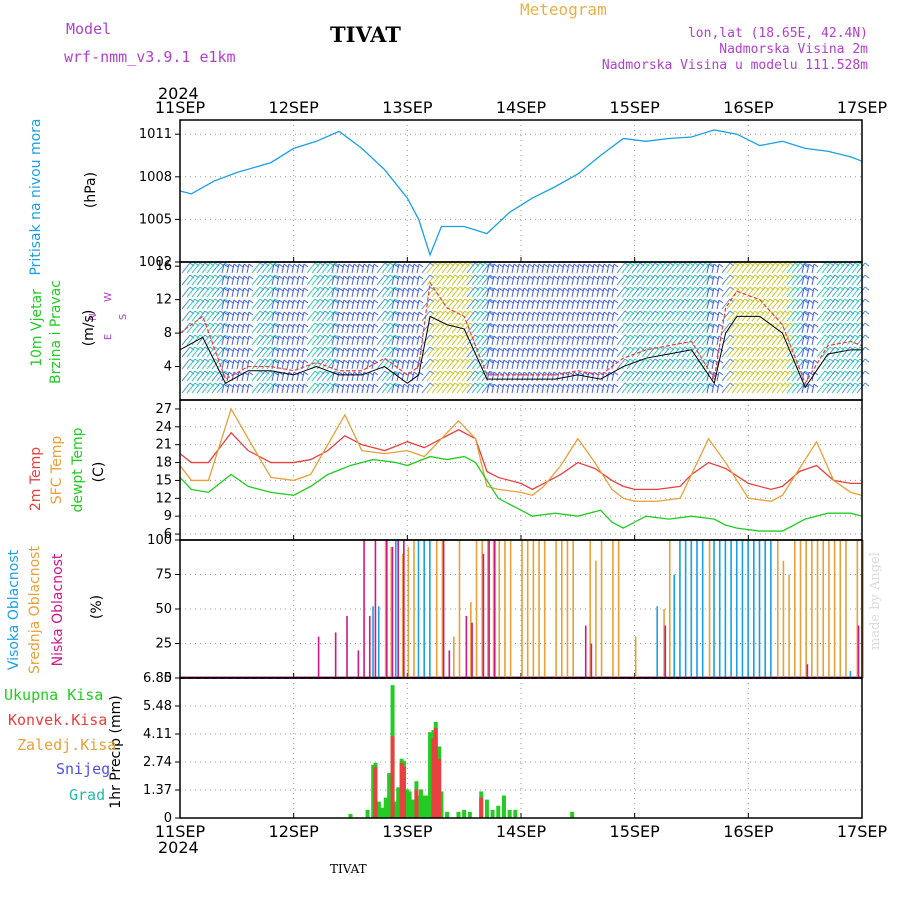 This screenshot has width=900, height=900. Describe the element at coordinates (509, 813) in the screenshot. I see `precip-bar-total` at that location.